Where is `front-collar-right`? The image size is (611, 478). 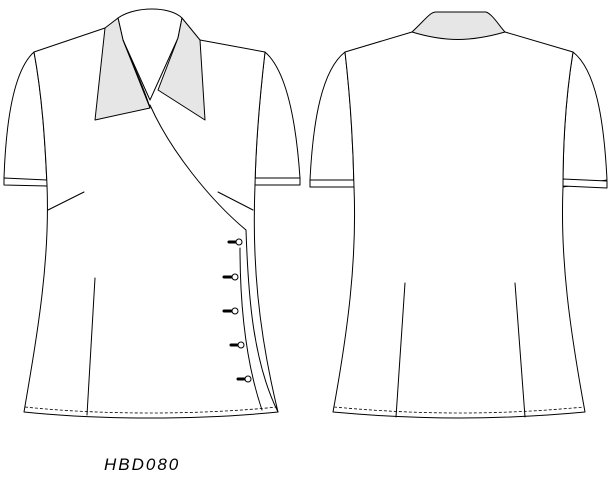
front-collar-right is located at coordinates (181, 69).